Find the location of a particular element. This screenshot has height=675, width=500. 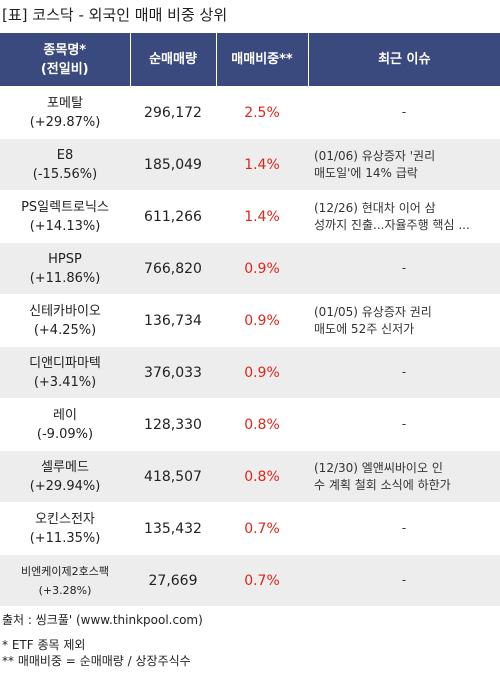

stock-name: 셀루메드 is located at coordinates (65, 467).